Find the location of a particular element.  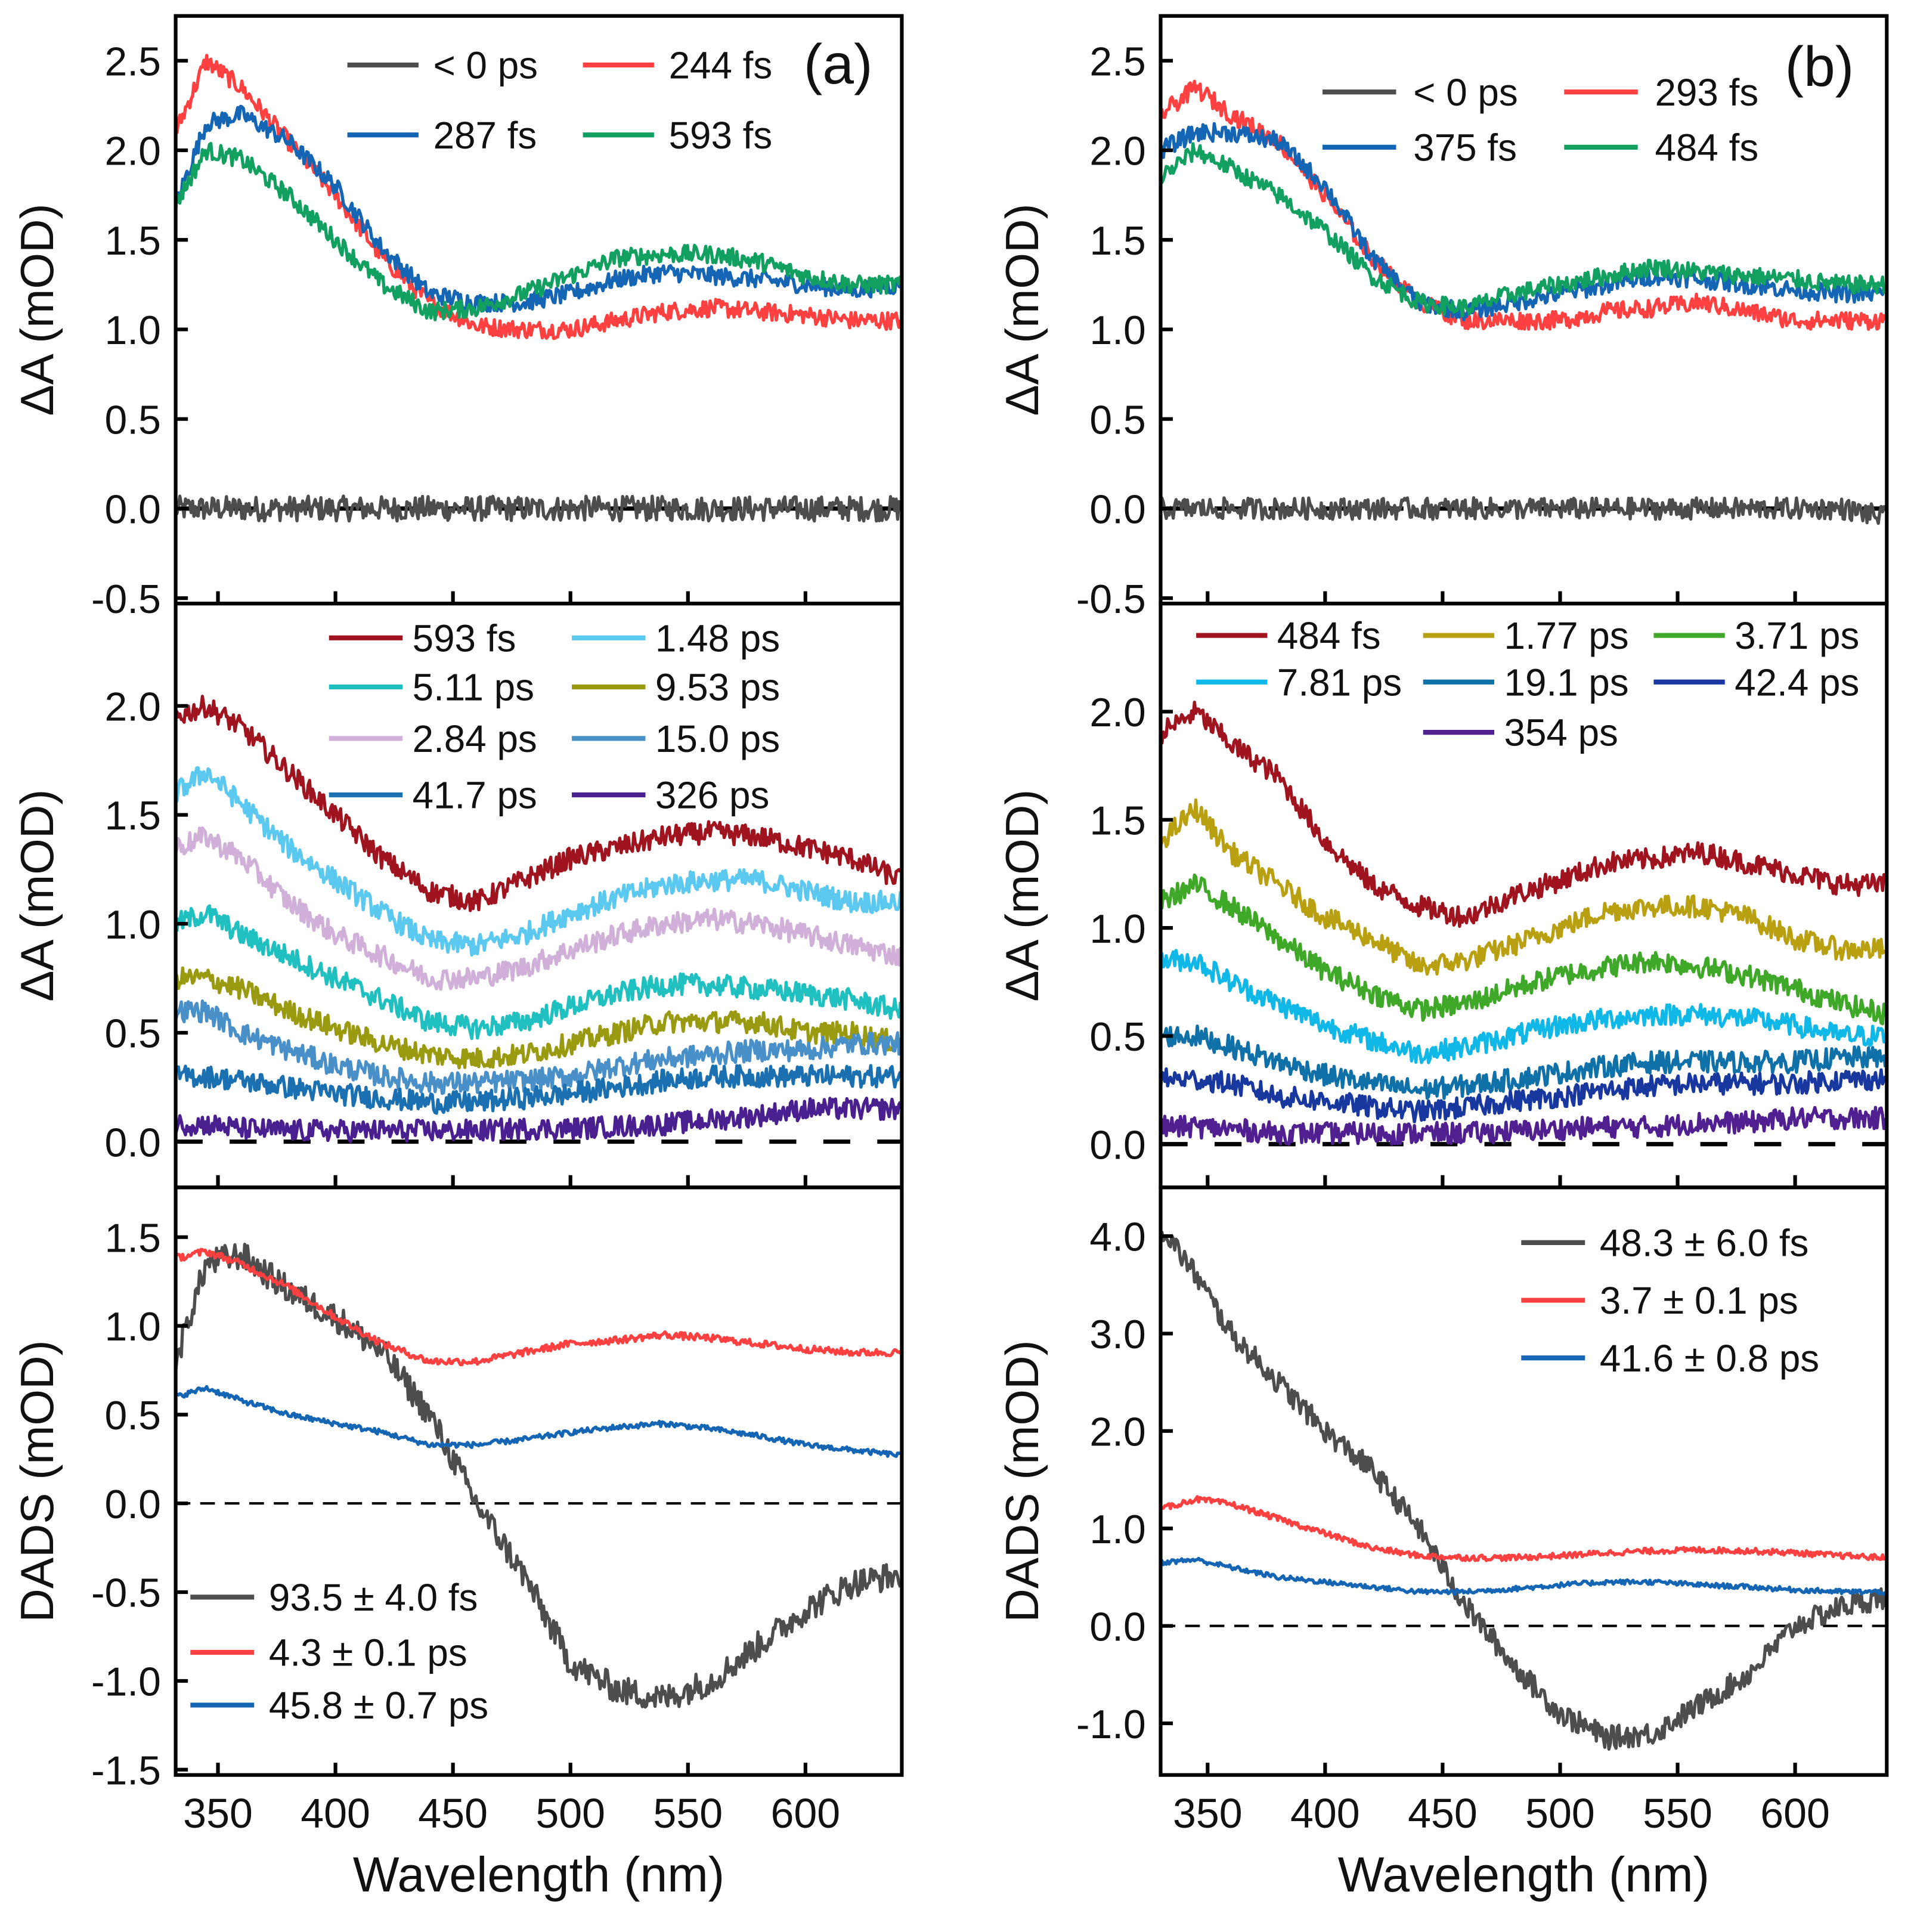

legend-item: 41.6 ± 0.8 ps is located at coordinates (1670, 1358).